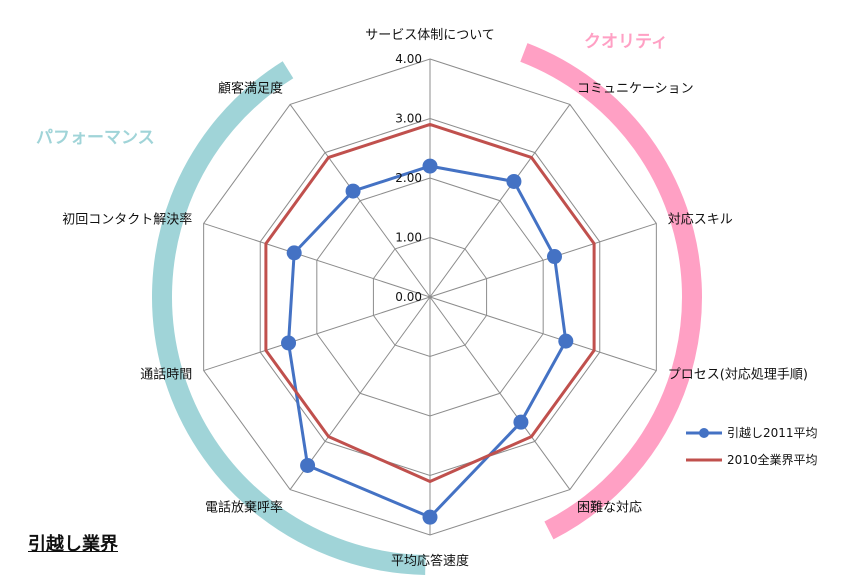 The height and width of the screenshot is (580, 843). What do you see at coordinates (250, 89) in the screenshot?
I see `axis-label-10: 顧客満足度` at bounding box center [250, 89].